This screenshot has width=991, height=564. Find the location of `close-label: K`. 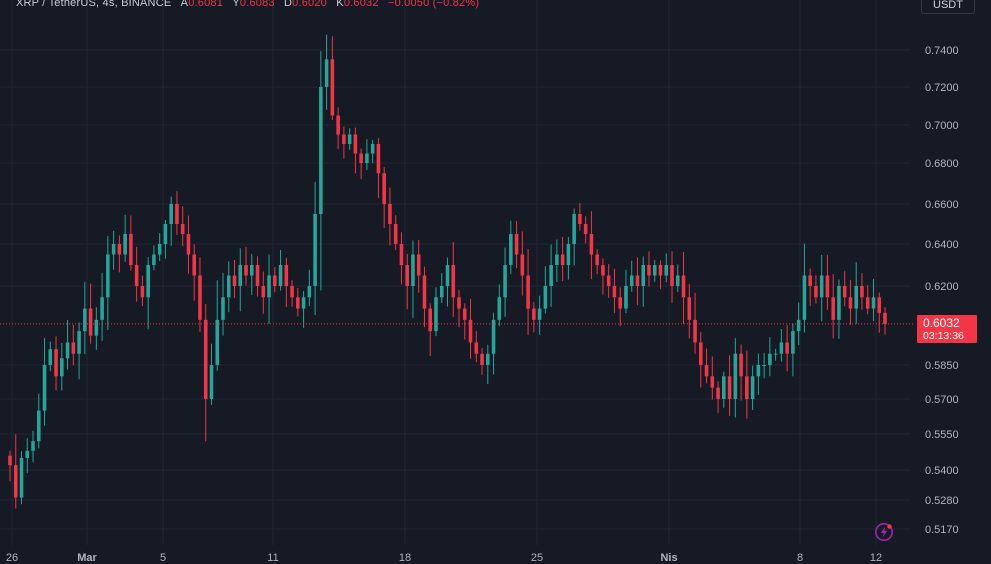

close-label: K is located at coordinates (340, 4).